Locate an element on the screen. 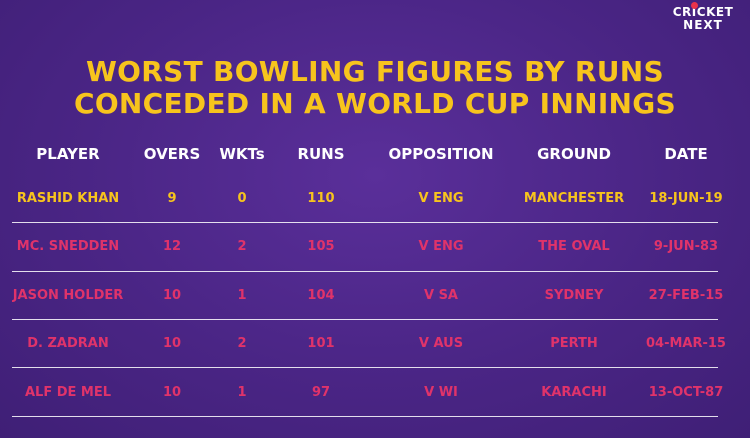  cell-ground: SYDNEY is located at coordinates (574, 295).